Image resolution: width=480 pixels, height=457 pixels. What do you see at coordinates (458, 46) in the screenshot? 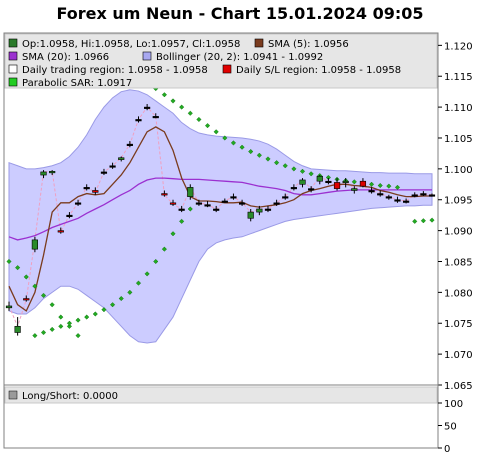
I see `price-tick-label: 1.120` at bounding box center [458, 46].